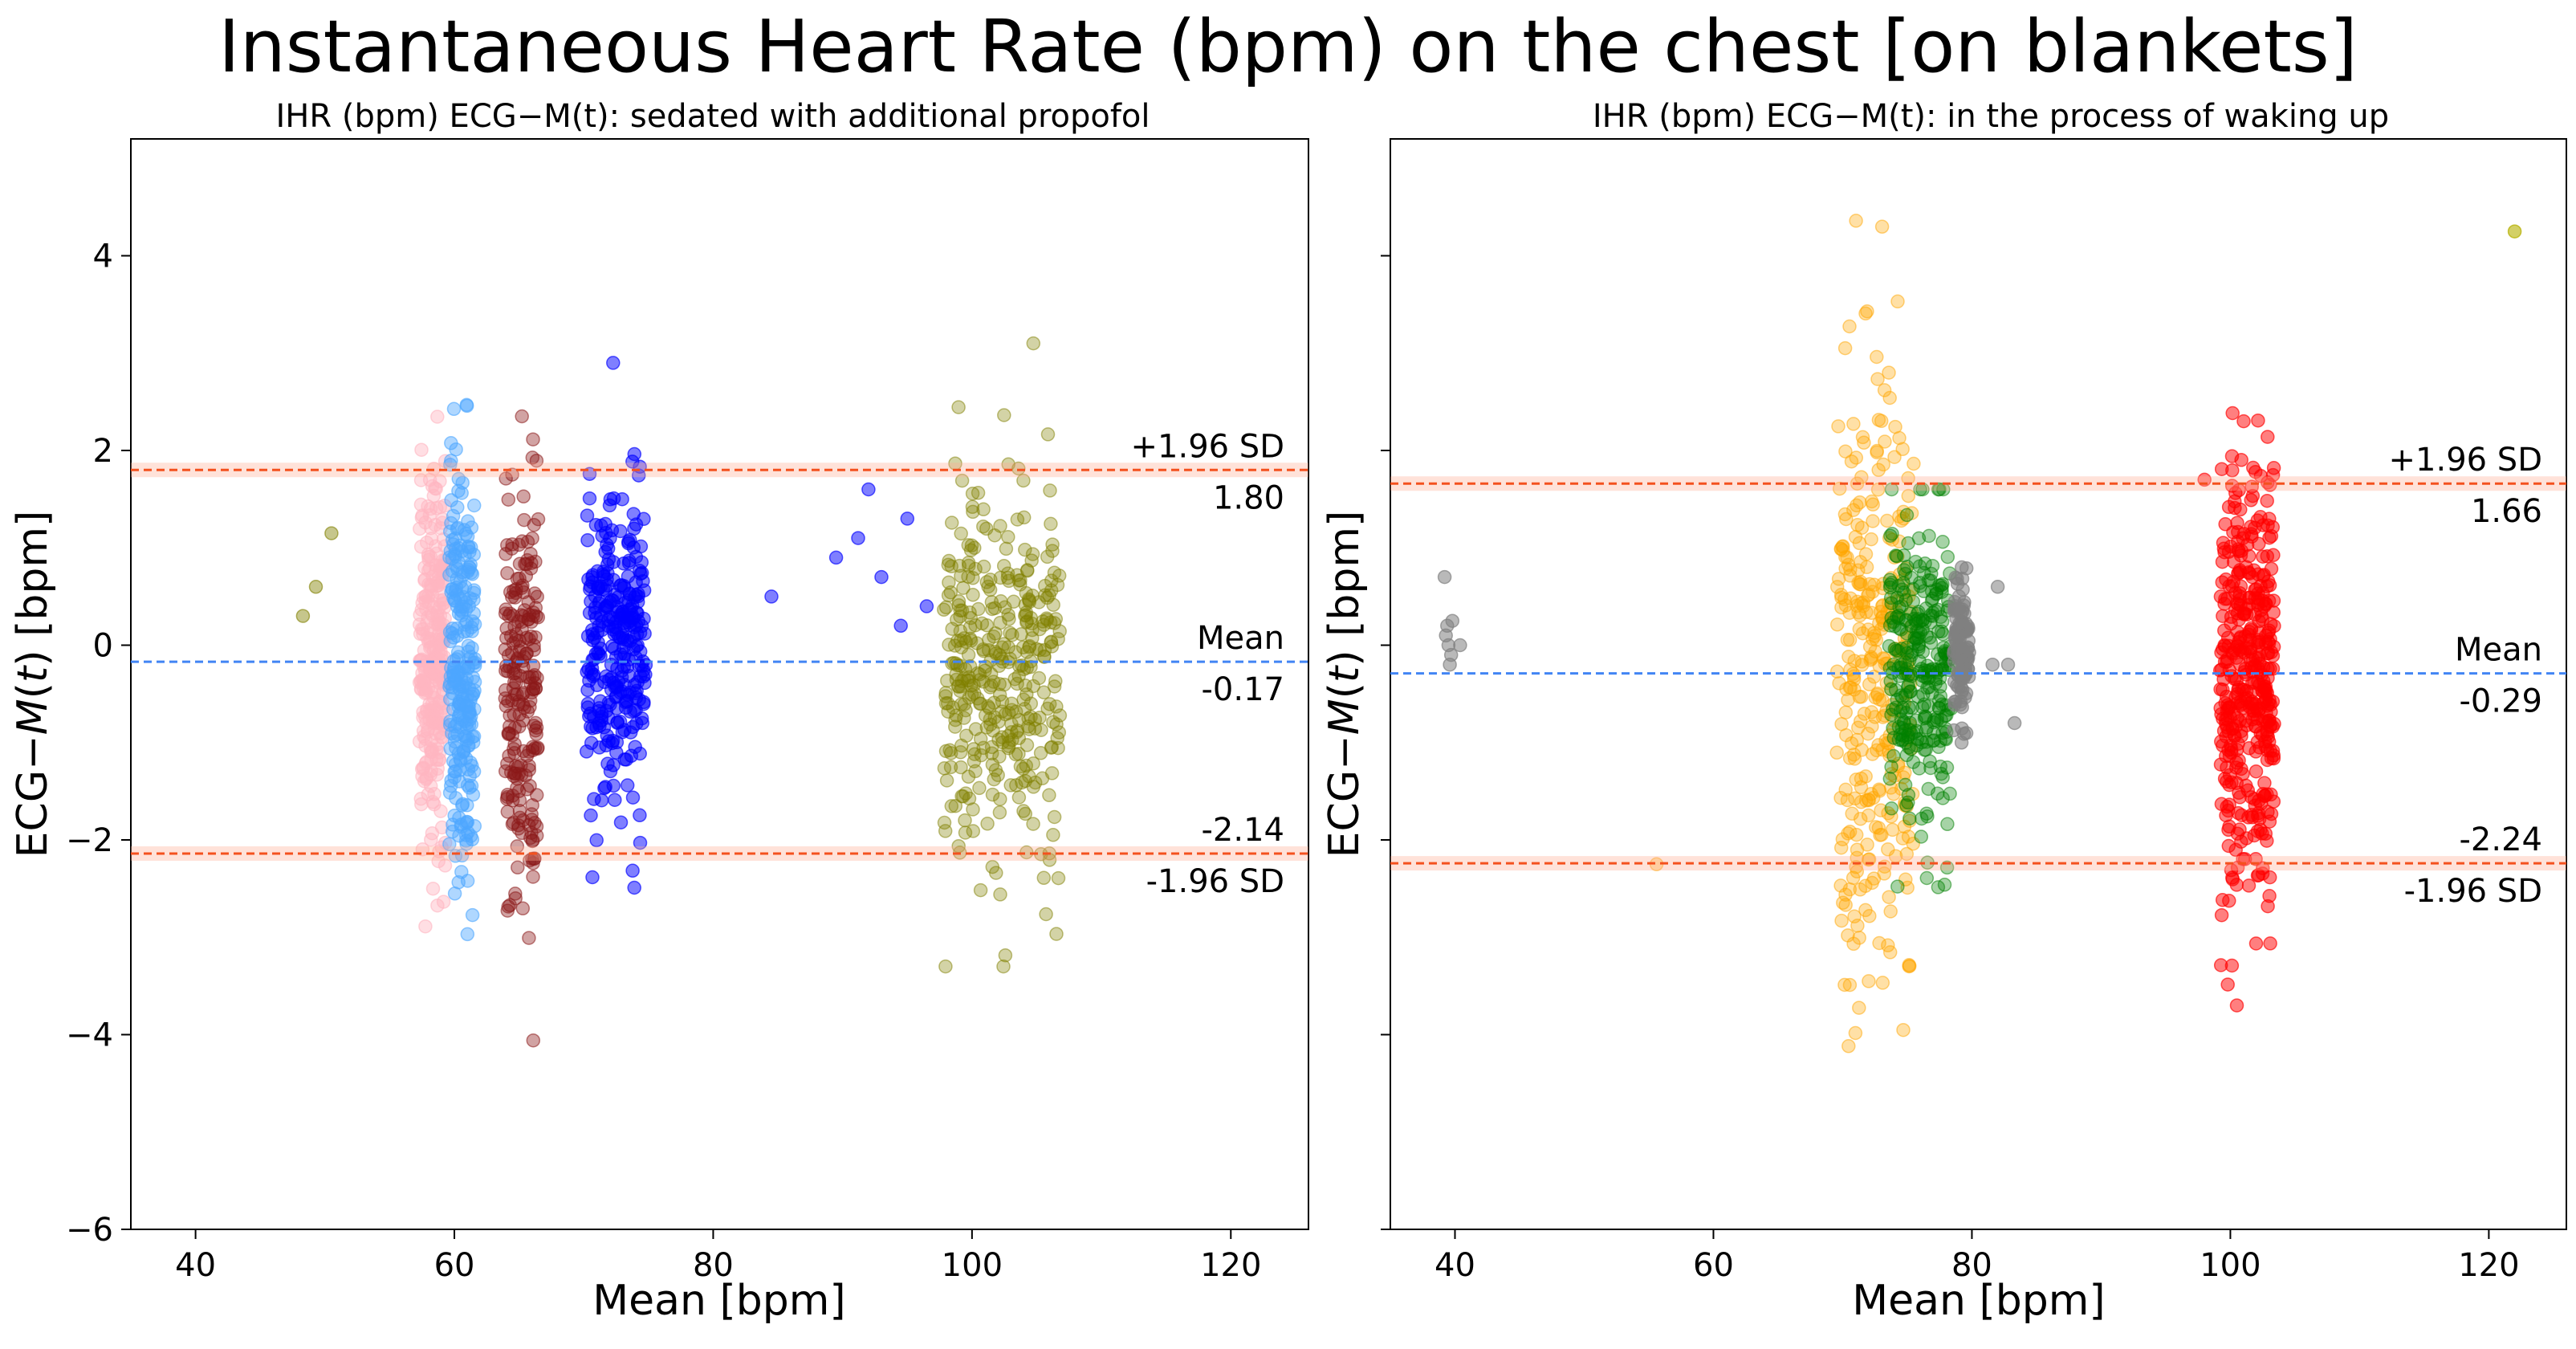  I want to click on right-x-tick-label: 40, so click(1455, 1265).